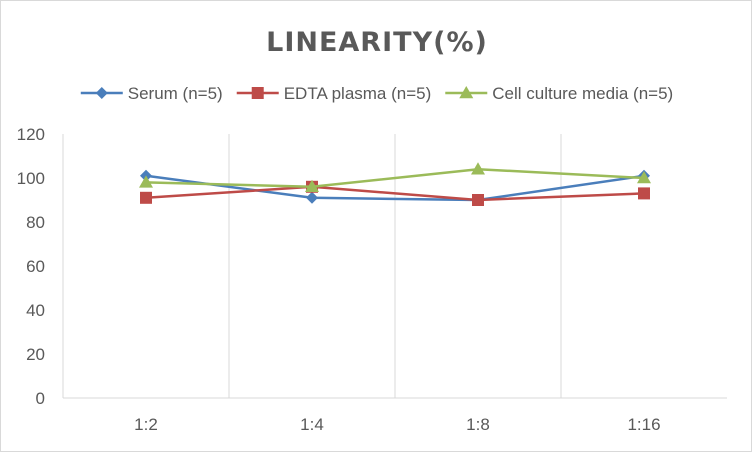  Describe the element at coordinates (31, 178) in the screenshot. I see `y-tick-label: 100` at that location.